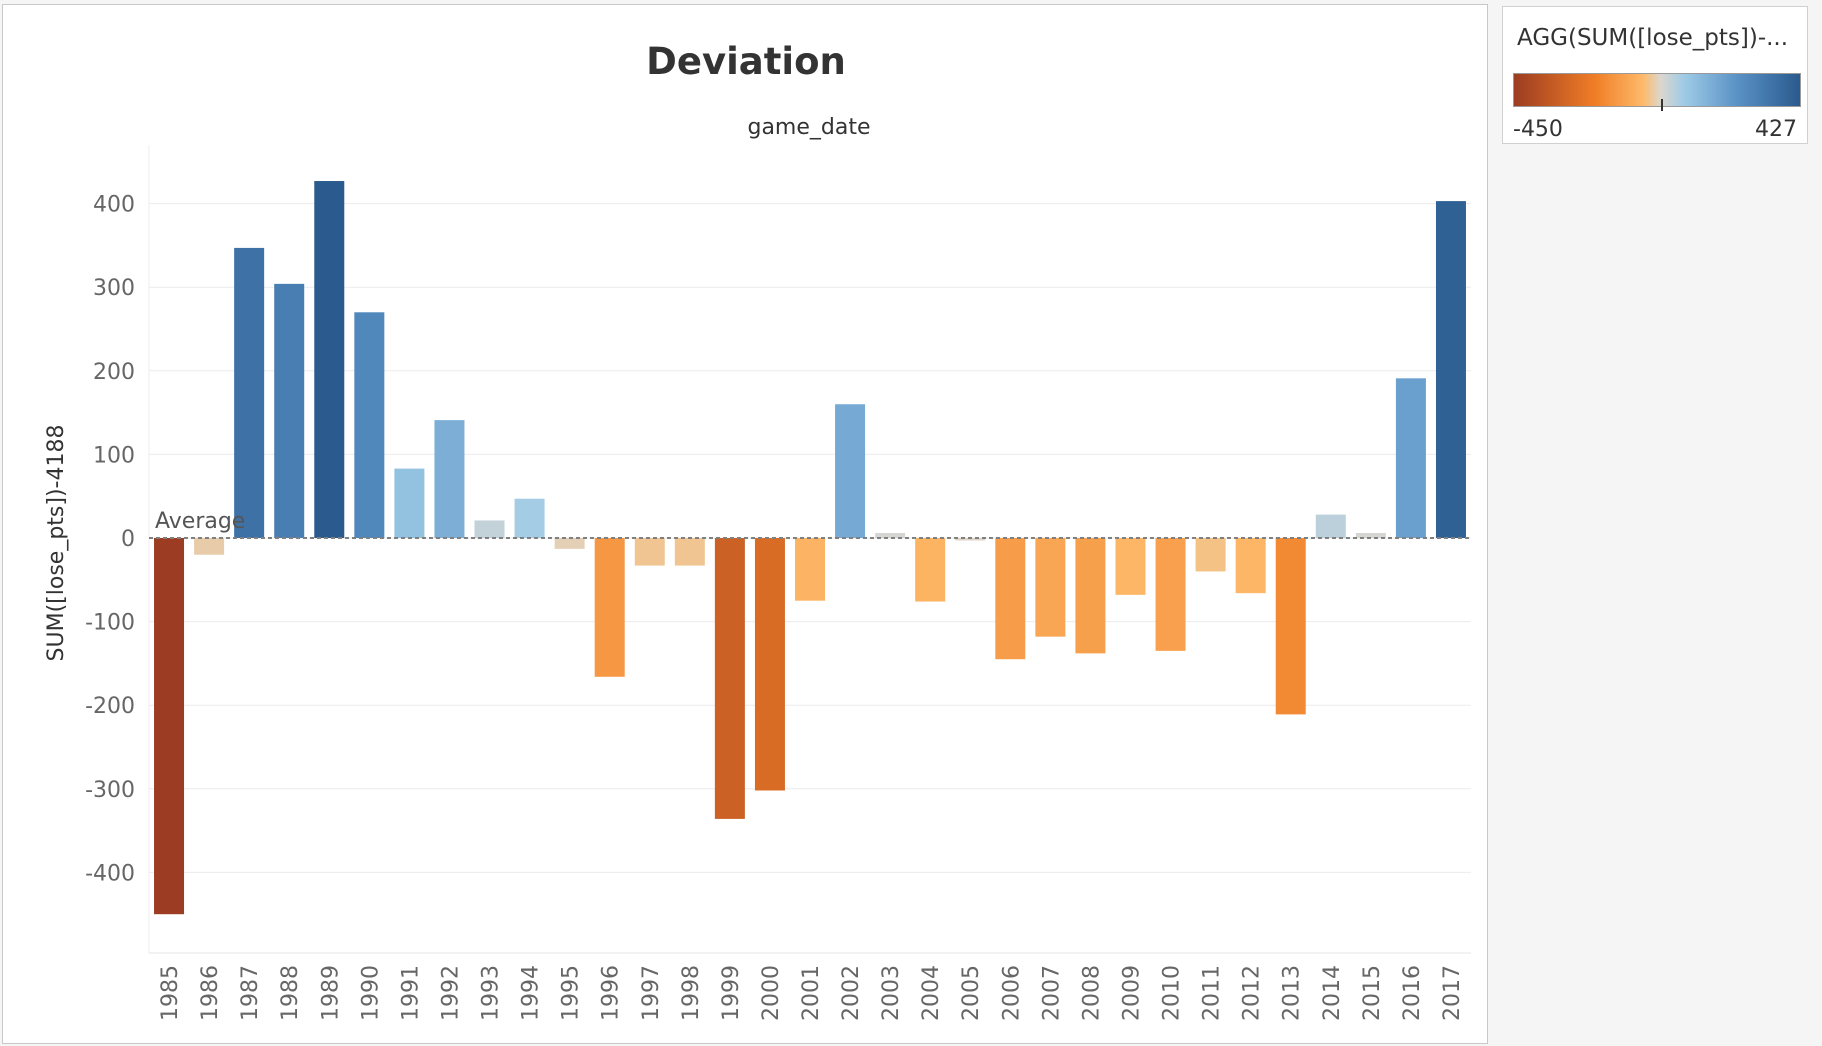 The image size is (1822, 1046). I want to click on column-header: game_date, so click(808, 127).